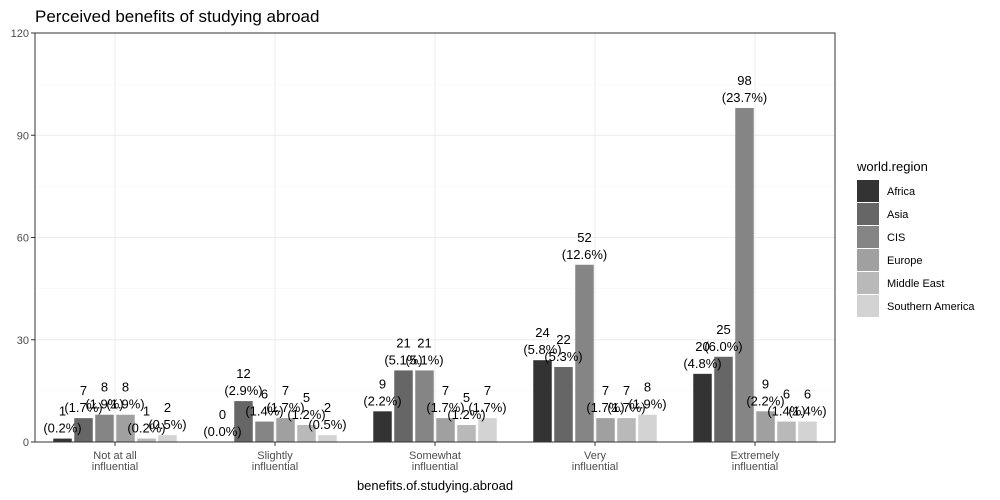 The height and width of the screenshot is (500, 1000). What do you see at coordinates (114, 456) in the screenshot?
I see `x-tick-label: Not at all` at bounding box center [114, 456].